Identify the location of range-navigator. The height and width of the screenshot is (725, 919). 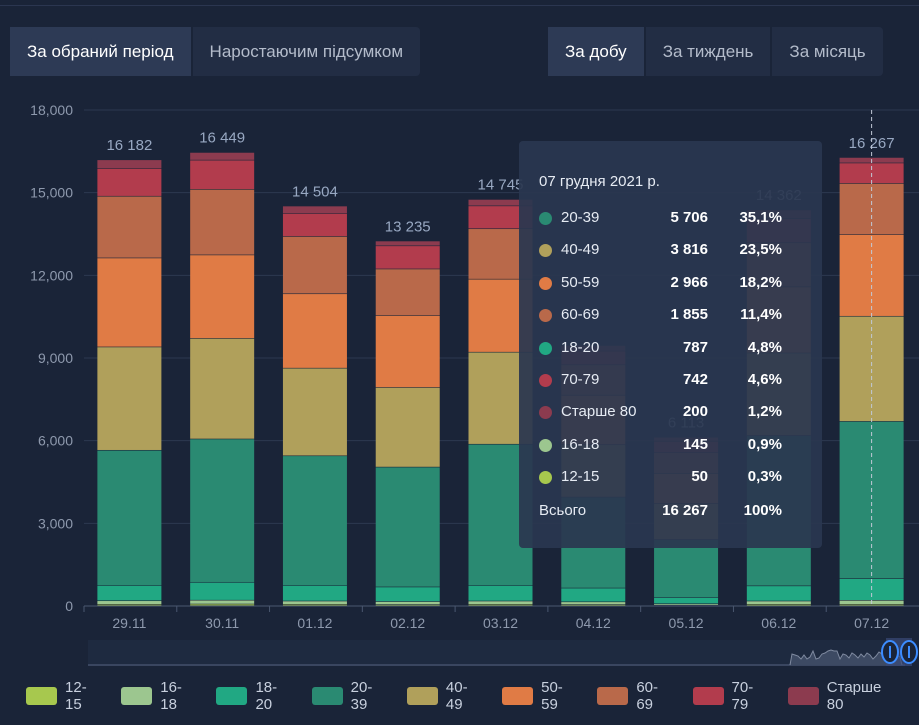
(503, 652).